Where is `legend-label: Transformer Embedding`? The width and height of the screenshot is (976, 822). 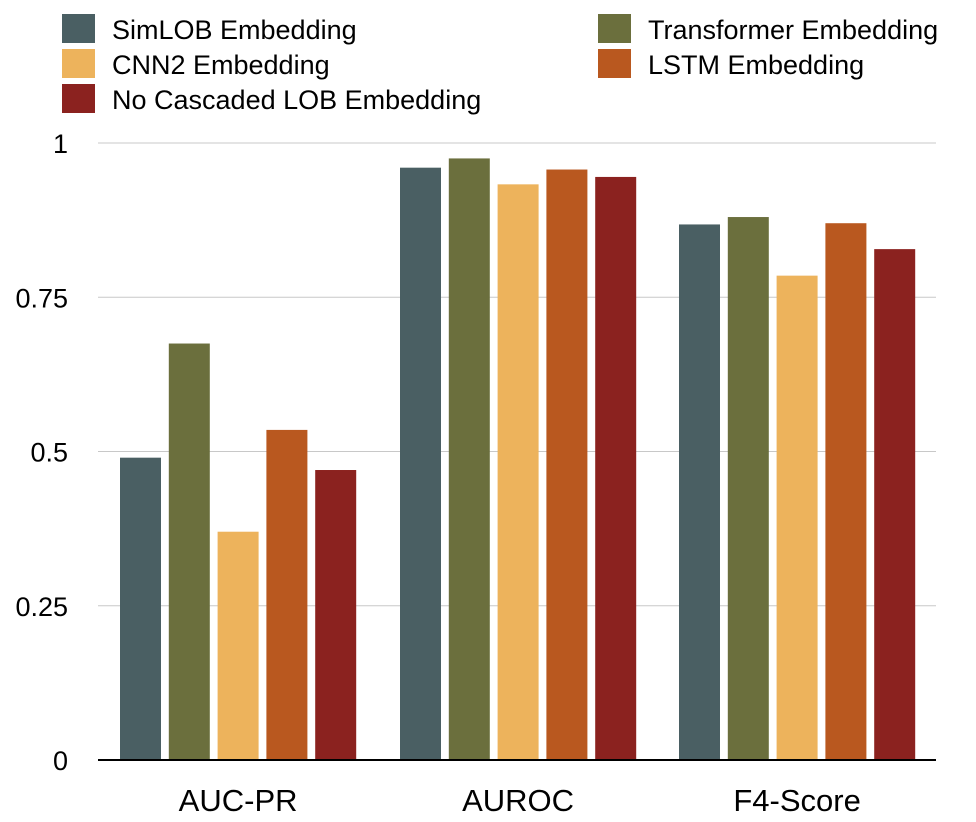
legend-label: Transformer Embedding is located at coordinates (793, 30).